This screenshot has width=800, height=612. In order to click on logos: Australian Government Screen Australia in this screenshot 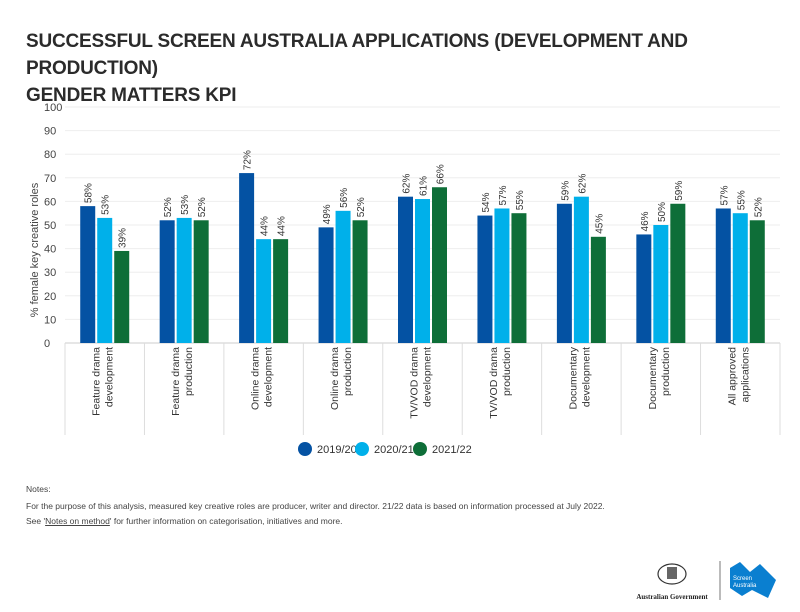, I will do `click(706, 581)`.